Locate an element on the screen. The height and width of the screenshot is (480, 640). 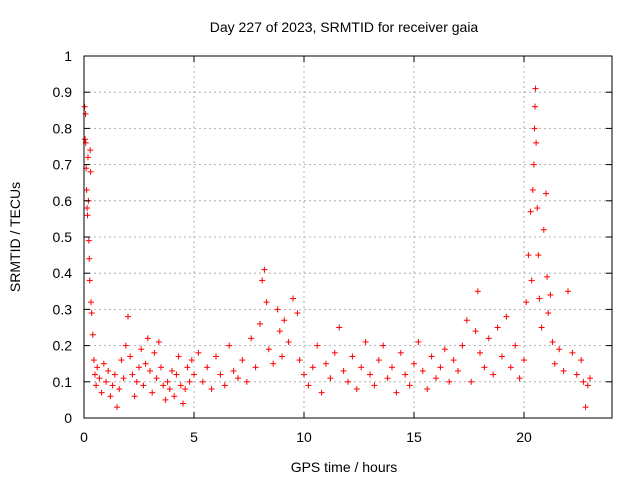
y-tick-label: 0.8 is located at coordinates (63, 128).